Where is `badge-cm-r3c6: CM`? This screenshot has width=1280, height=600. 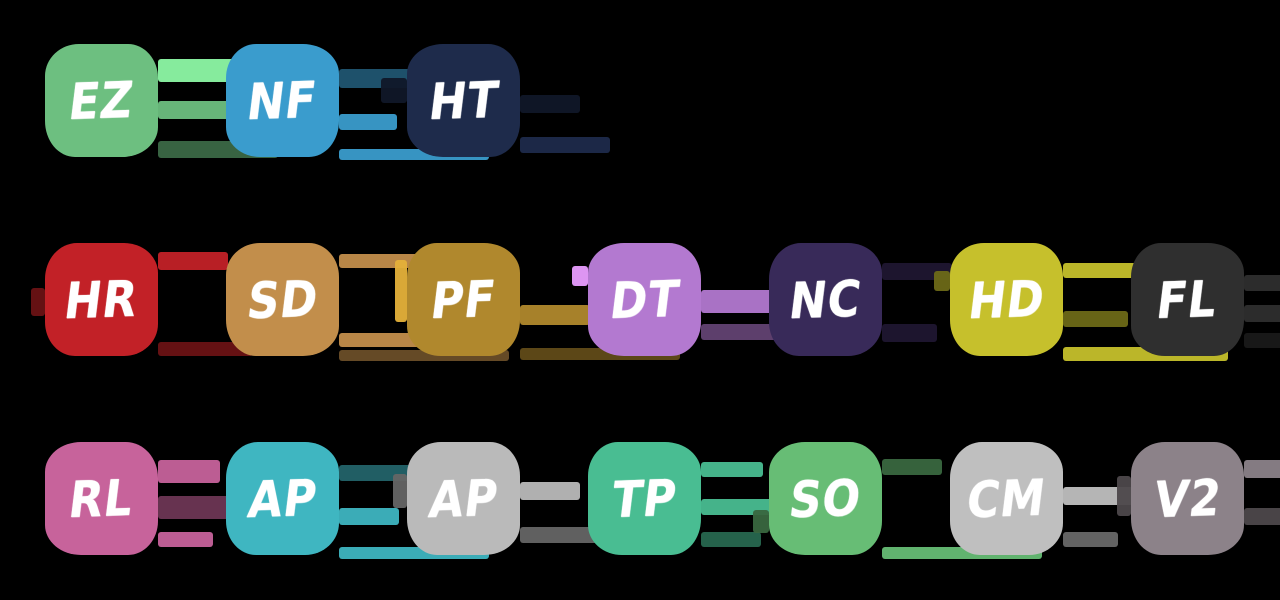
badge-cm-r3c6: CM is located at coordinates (1041, 498).